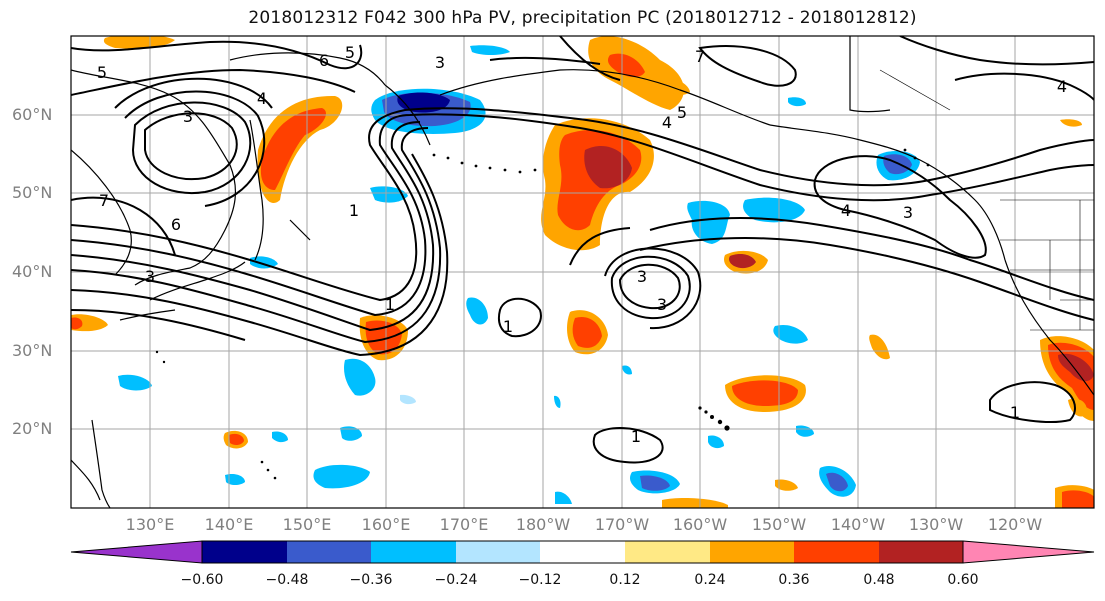  What do you see at coordinates (625, 580) in the screenshot?
I see `colorbar-tick-label: 0.12` at bounding box center [625, 580].